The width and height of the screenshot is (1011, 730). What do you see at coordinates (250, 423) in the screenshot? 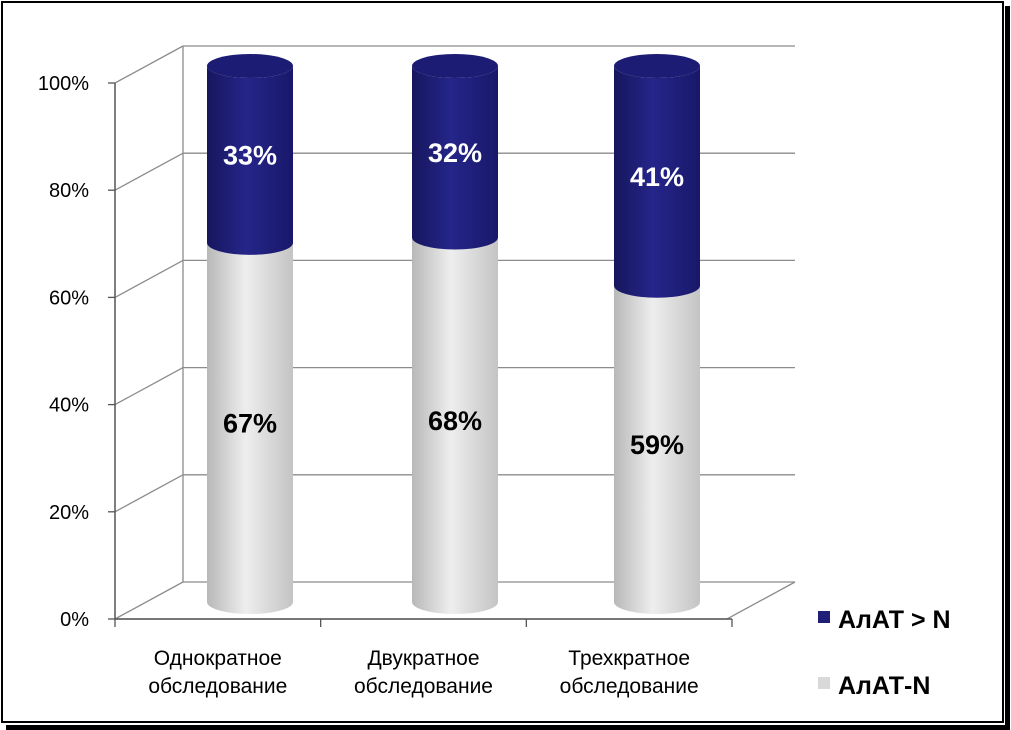
I see `data-label: 67%` at bounding box center [250, 423].